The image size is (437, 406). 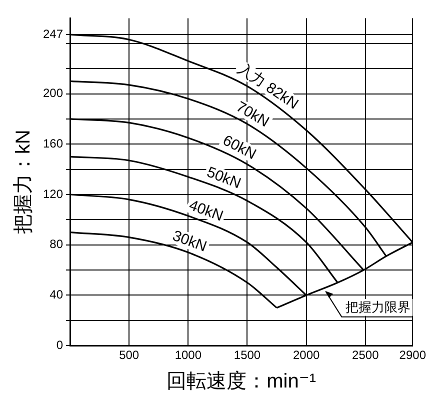 I want to click on x-tick-label: 2500, so click(x=366, y=355).